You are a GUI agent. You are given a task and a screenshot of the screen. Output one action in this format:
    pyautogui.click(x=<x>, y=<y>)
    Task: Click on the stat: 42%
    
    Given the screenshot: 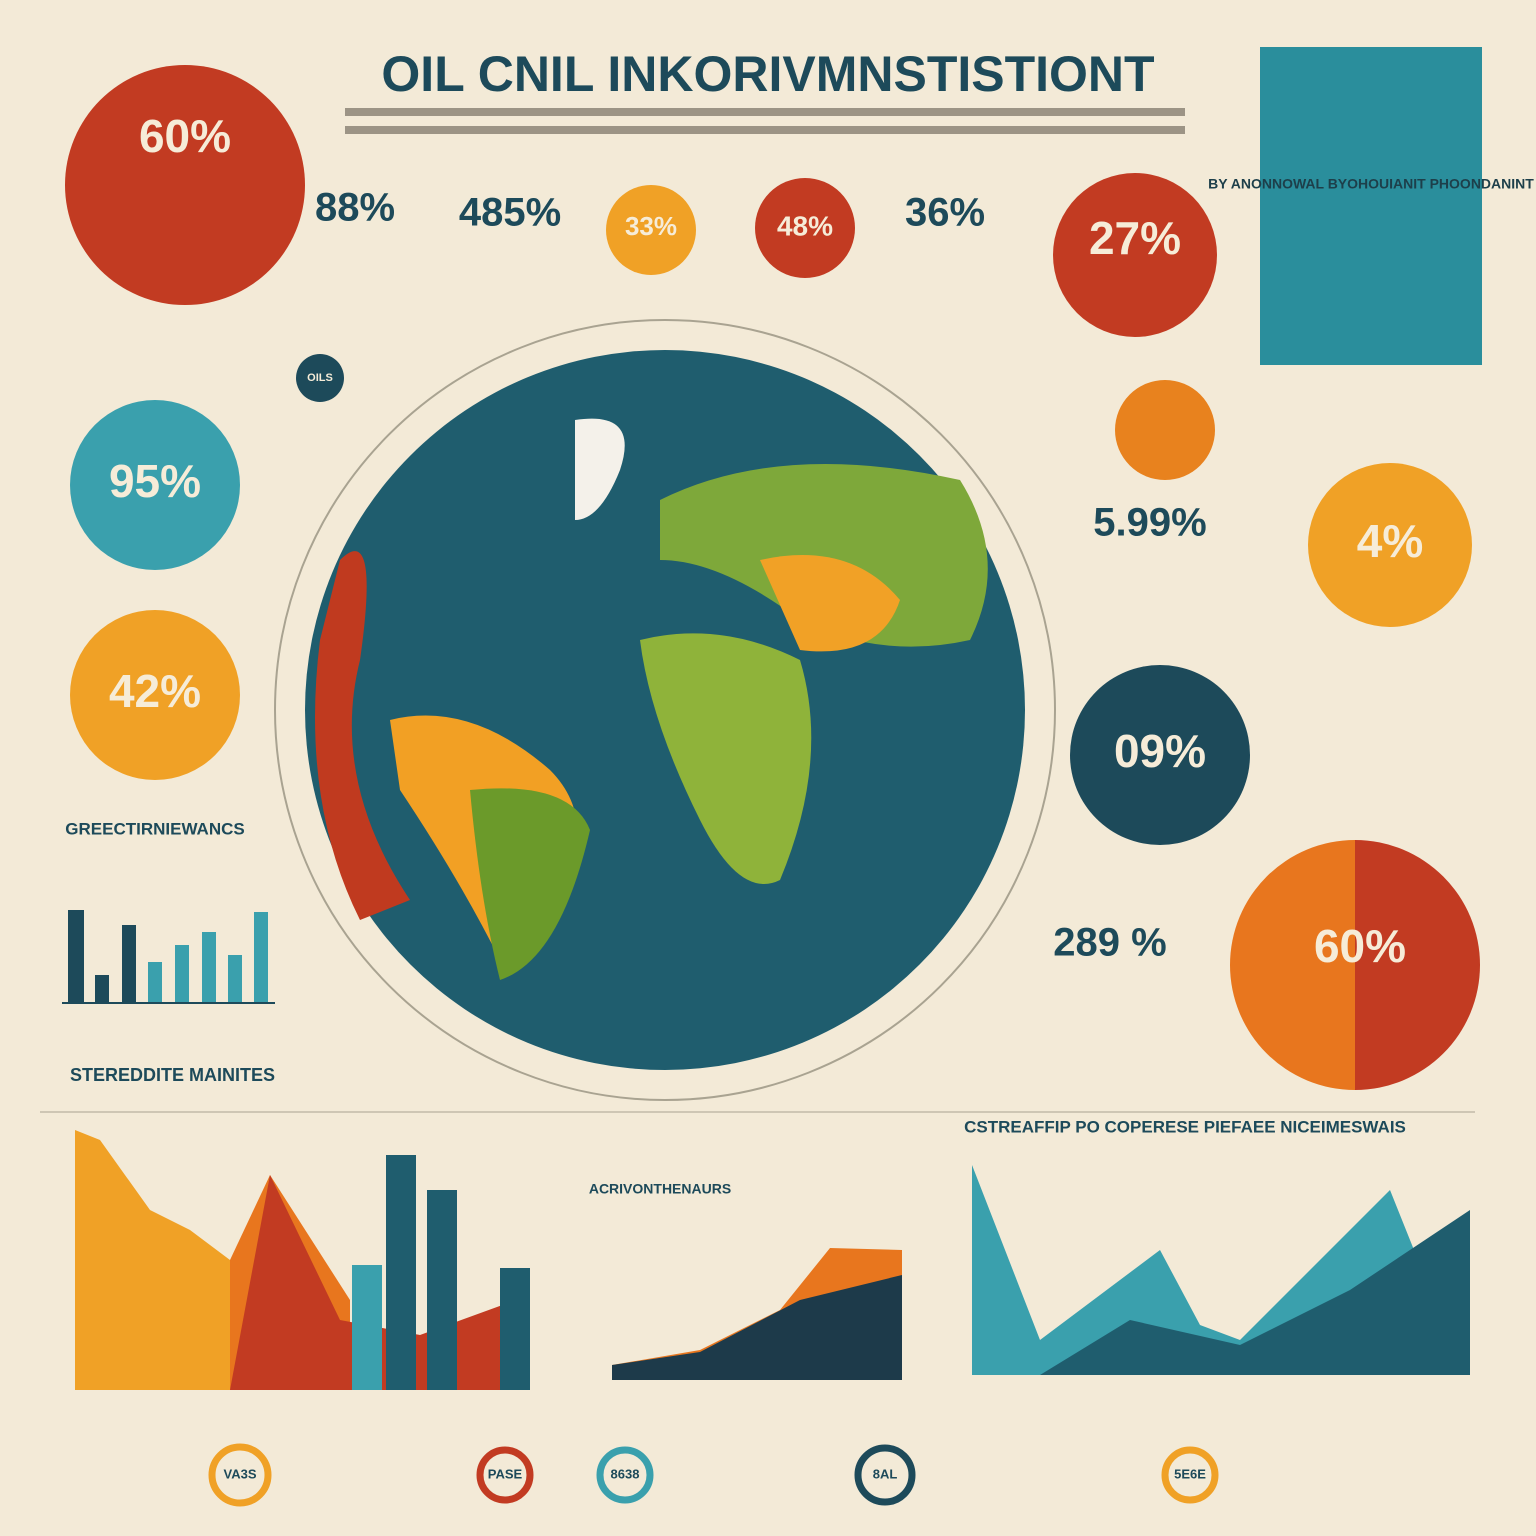 What is the action you would take?
    pyautogui.click(x=155, y=691)
    